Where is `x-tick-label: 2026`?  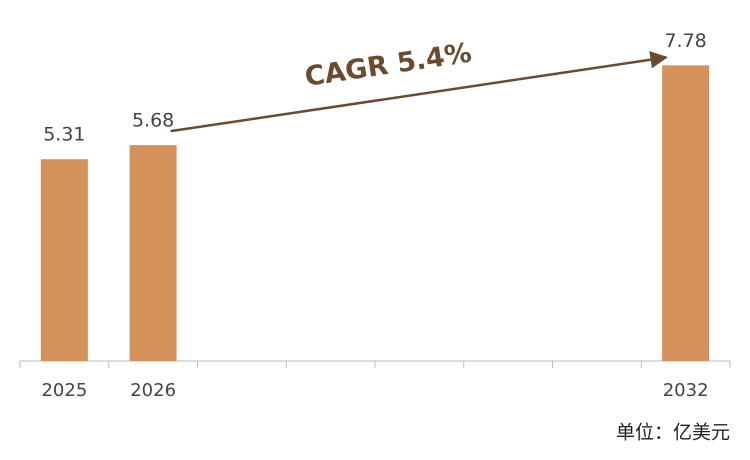 x-tick-label: 2026 is located at coordinates (153, 390).